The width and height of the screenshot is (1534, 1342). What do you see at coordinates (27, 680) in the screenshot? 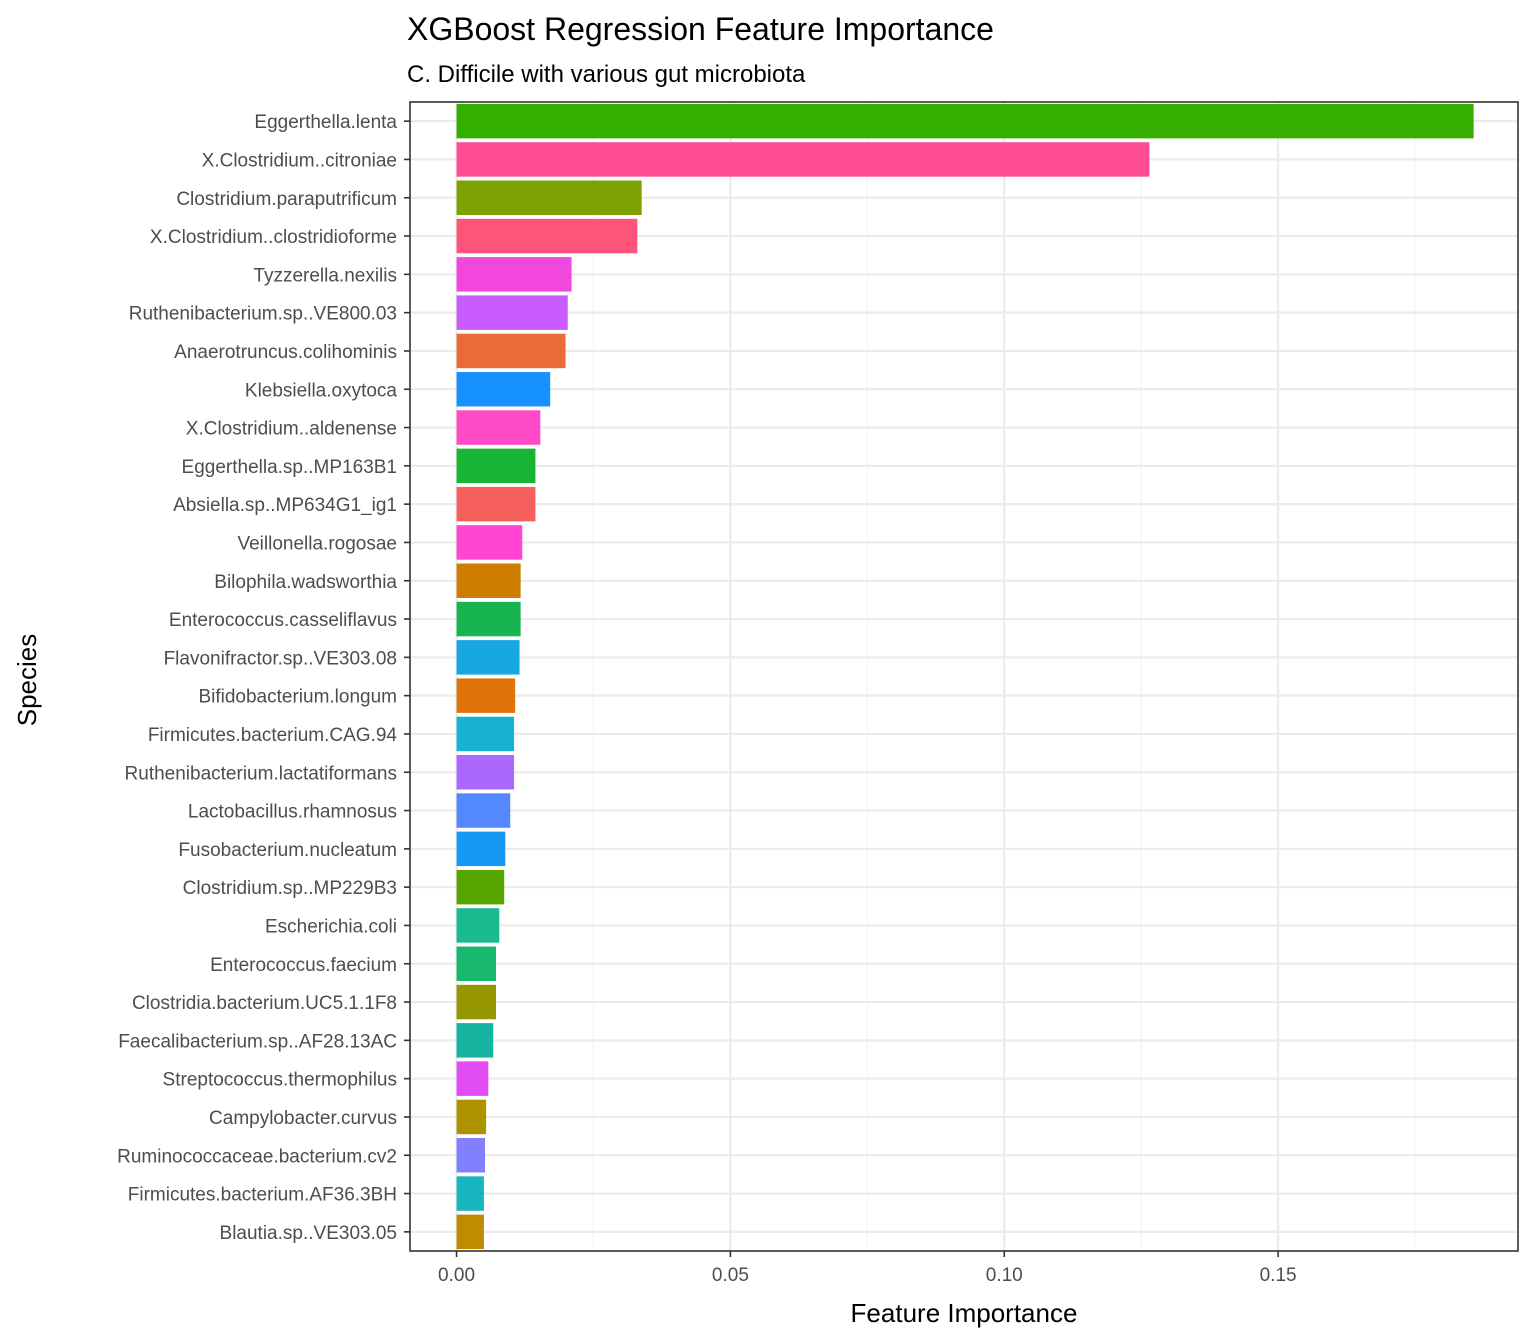
I see `y-axis-title: Species` at bounding box center [27, 680].